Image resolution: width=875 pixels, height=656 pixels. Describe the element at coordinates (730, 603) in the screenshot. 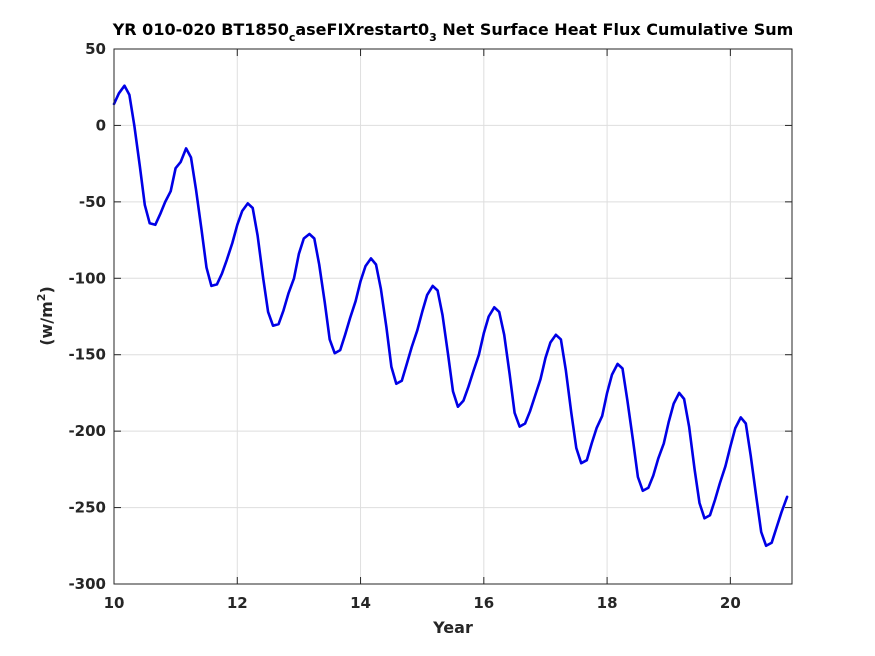

I see `x-tick-label: 20` at that location.